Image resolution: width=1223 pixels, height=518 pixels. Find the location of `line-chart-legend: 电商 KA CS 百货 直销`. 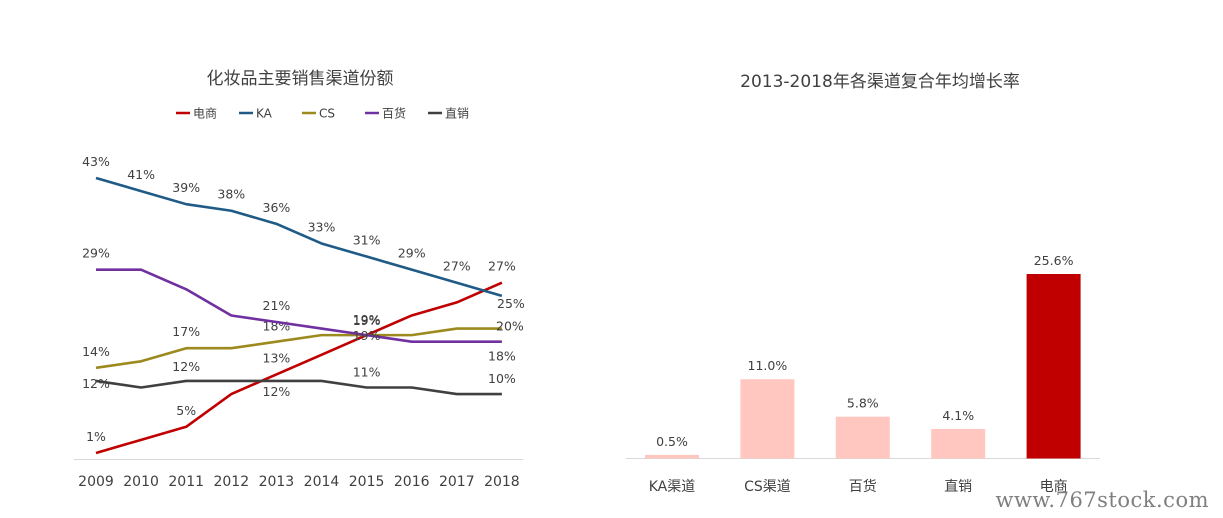

line-chart-legend: 电商 KA CS 百货 直销 is located at coordinates (322, 113).